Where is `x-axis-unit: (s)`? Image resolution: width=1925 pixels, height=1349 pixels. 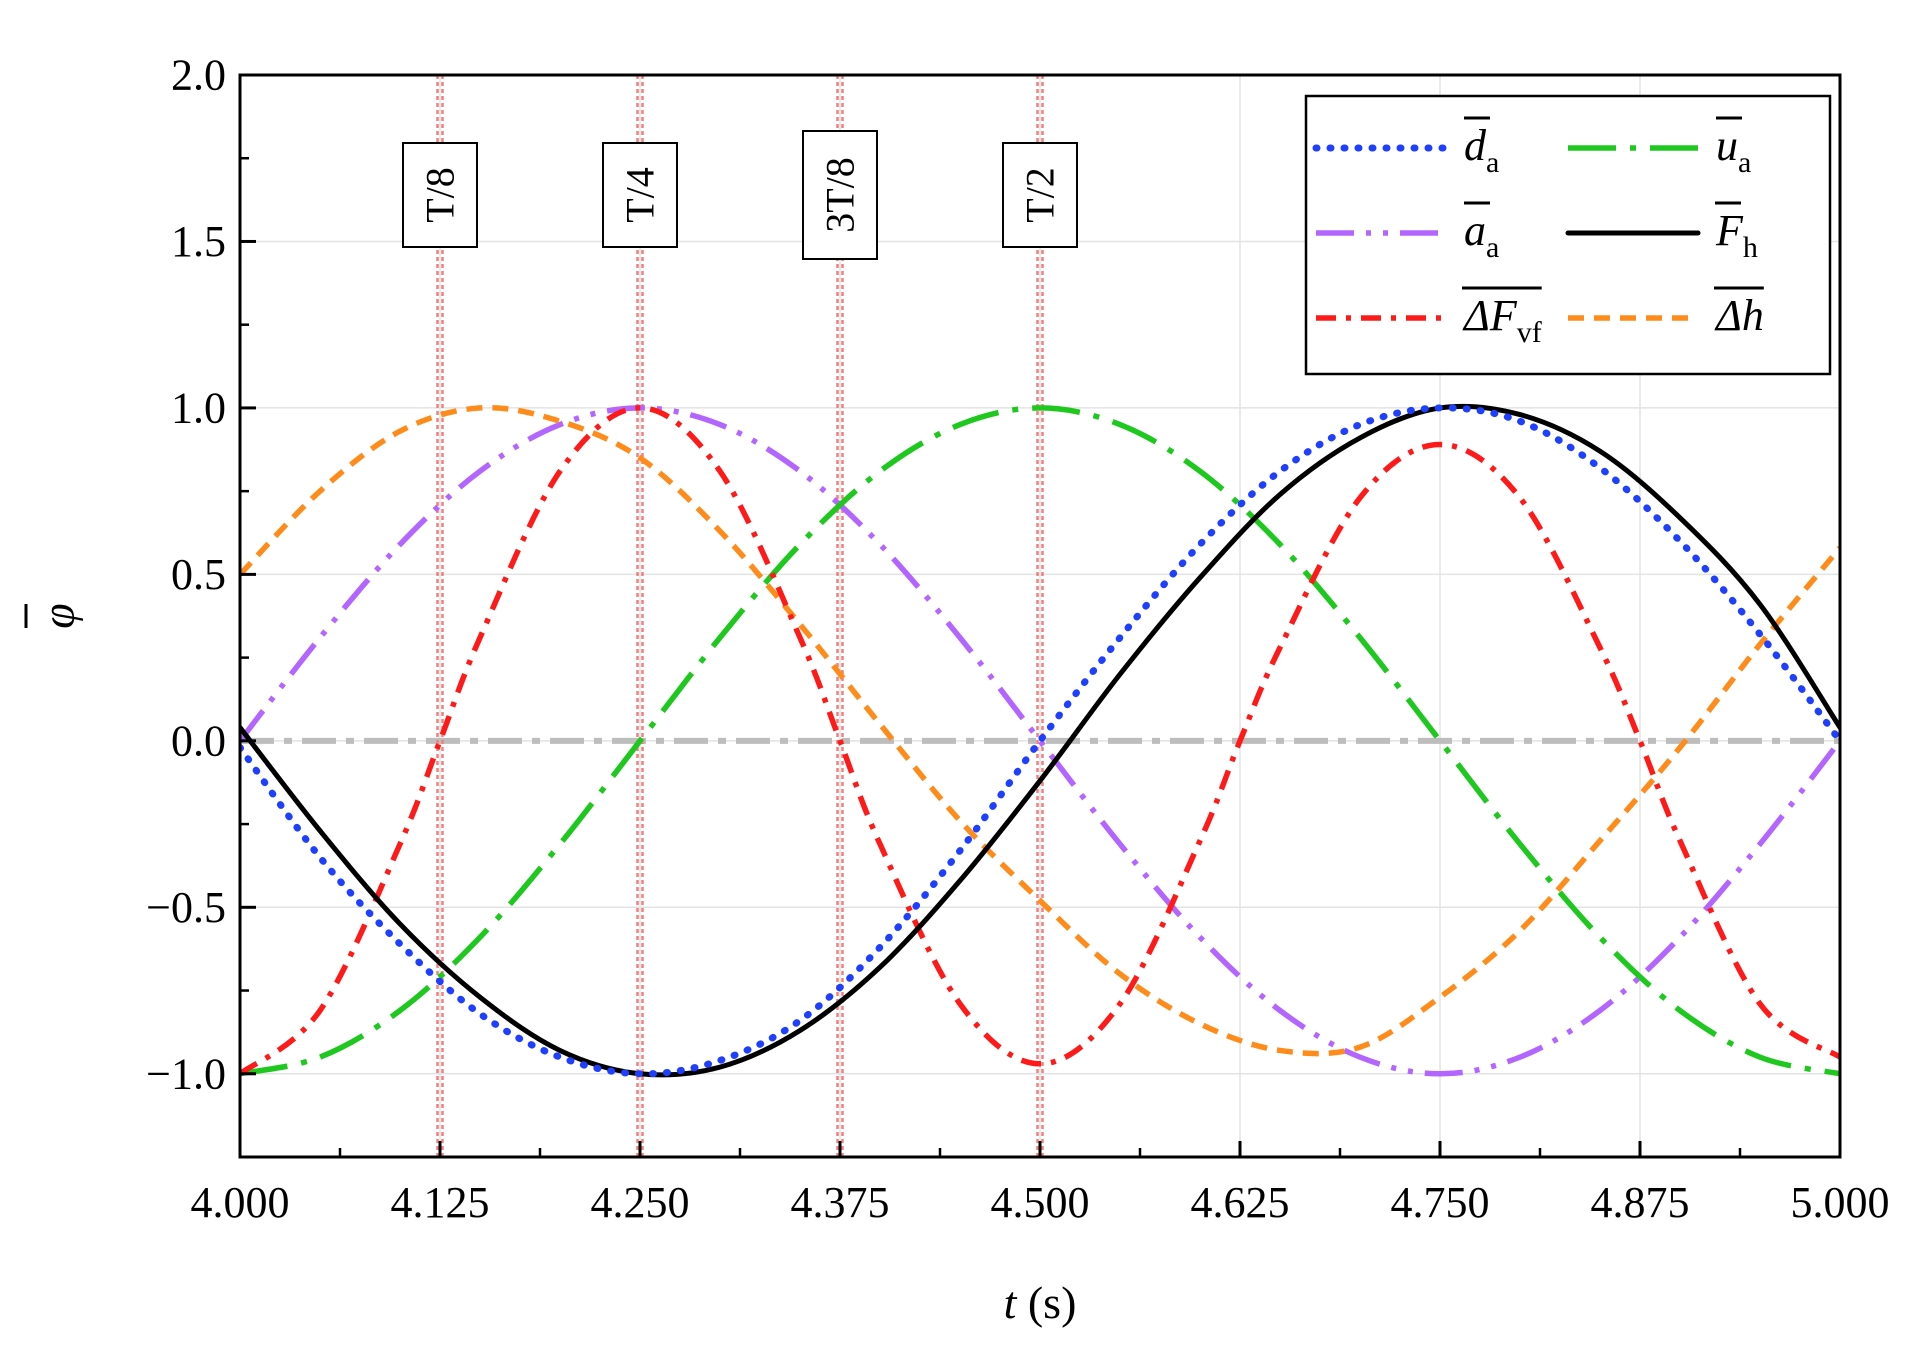 x-axis-unit: (s) is located at coordinates (1046, 1302).